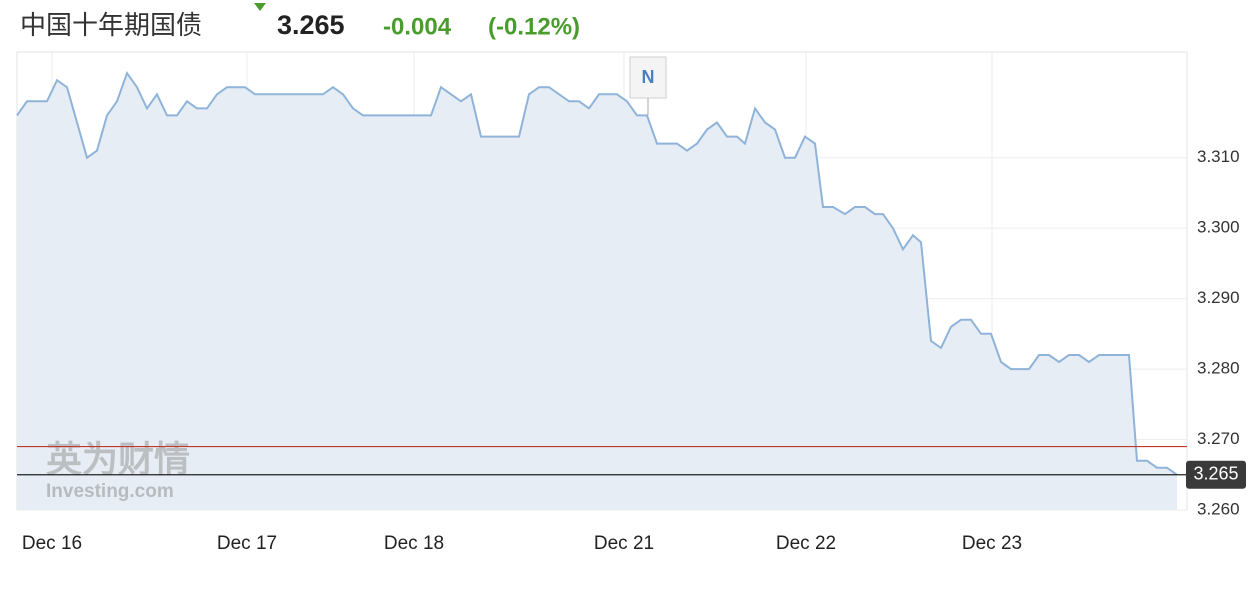  I want to click on x-tick-label: Dec 21, so click(624, 543).